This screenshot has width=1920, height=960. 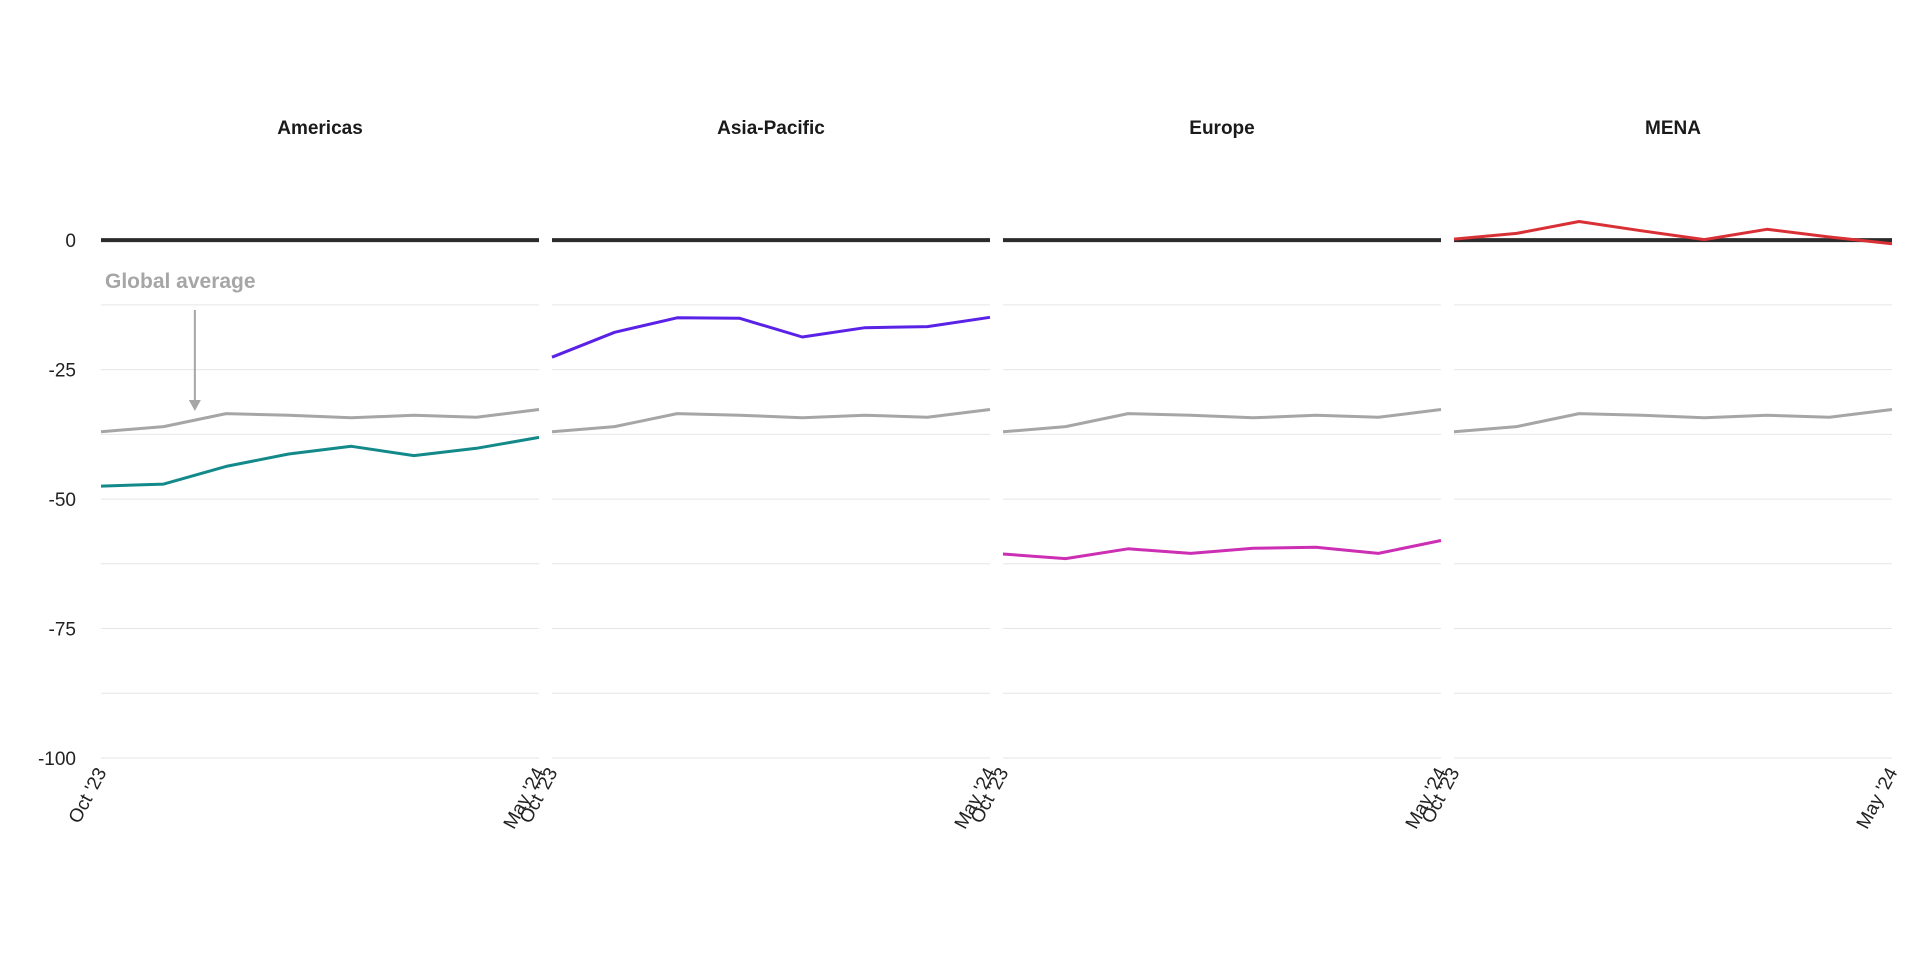 I want to click on y-tick-label: -50, so click(x=62, y=500).